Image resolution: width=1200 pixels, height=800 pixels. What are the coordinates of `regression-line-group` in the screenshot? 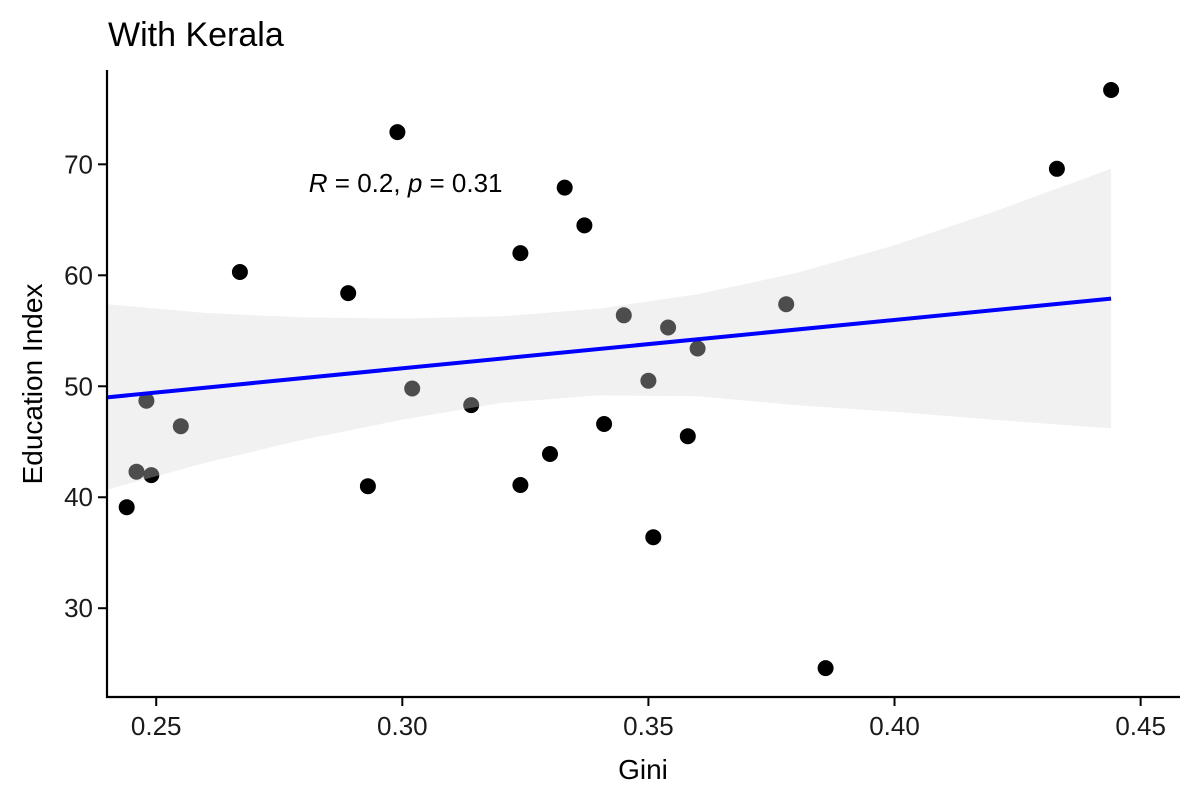 It's located at (609, 348).